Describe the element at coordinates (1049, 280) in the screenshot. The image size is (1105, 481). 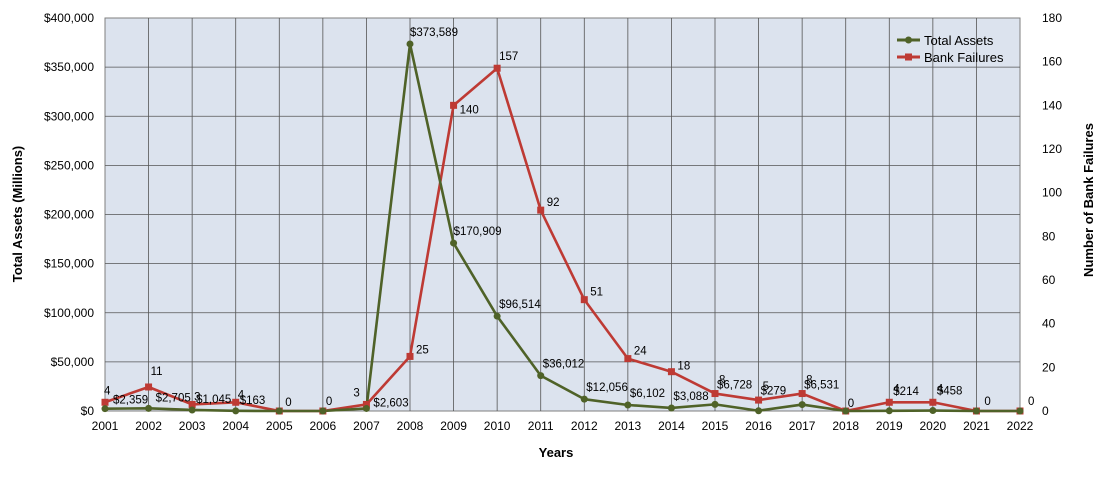
I see `y-right-tick-label: 60` at that location.